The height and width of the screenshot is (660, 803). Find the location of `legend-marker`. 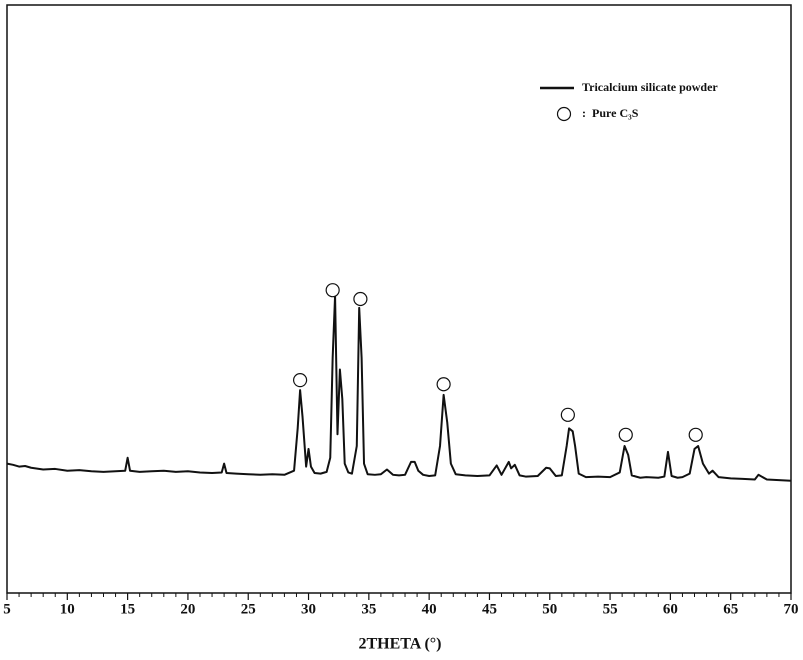

legend-marker is located at coordinates (564, 114).